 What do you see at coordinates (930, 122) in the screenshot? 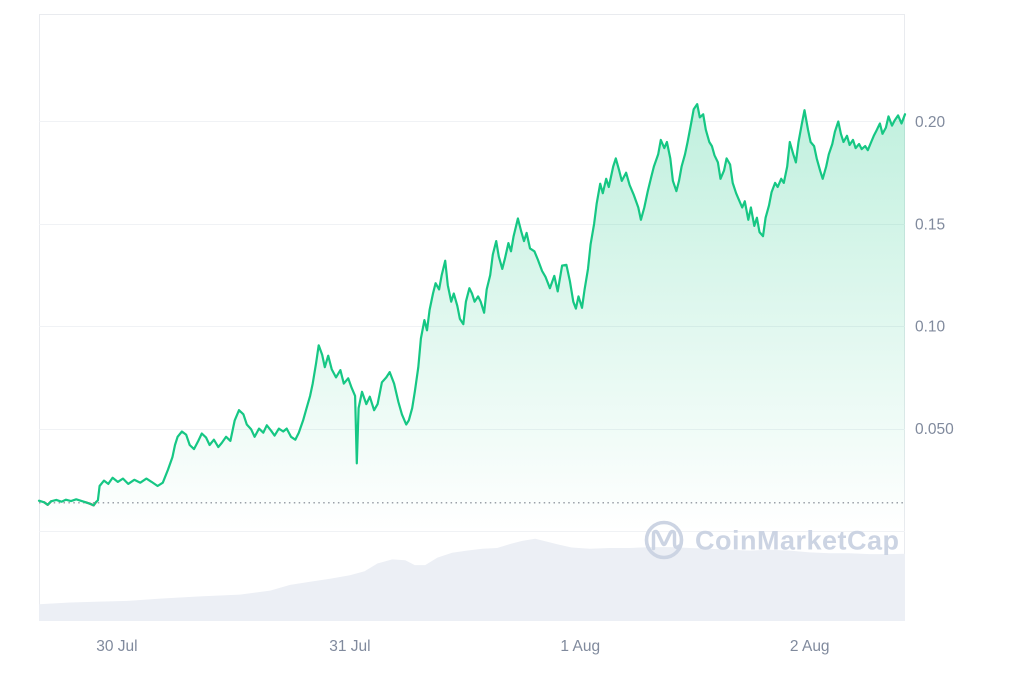
I see `y-axis-tick-label: 0.20` at bounding box center [930, 122].